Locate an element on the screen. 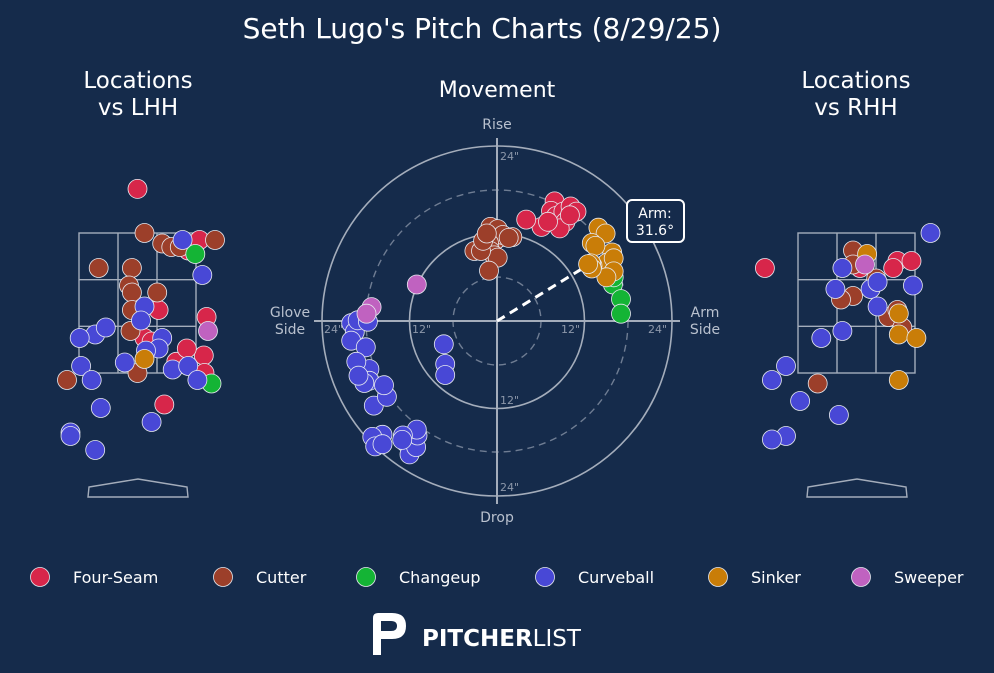 The width and height of the screenshot is (994, 673). lhh-home-plate is located at coordinates (138, 488).